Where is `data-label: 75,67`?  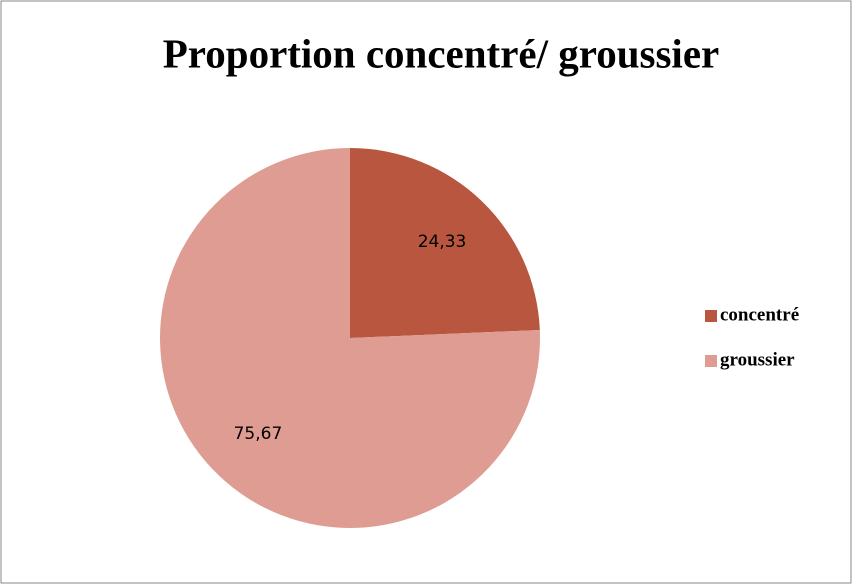
data-label: 75,67 is located at coordinates (258, 434).